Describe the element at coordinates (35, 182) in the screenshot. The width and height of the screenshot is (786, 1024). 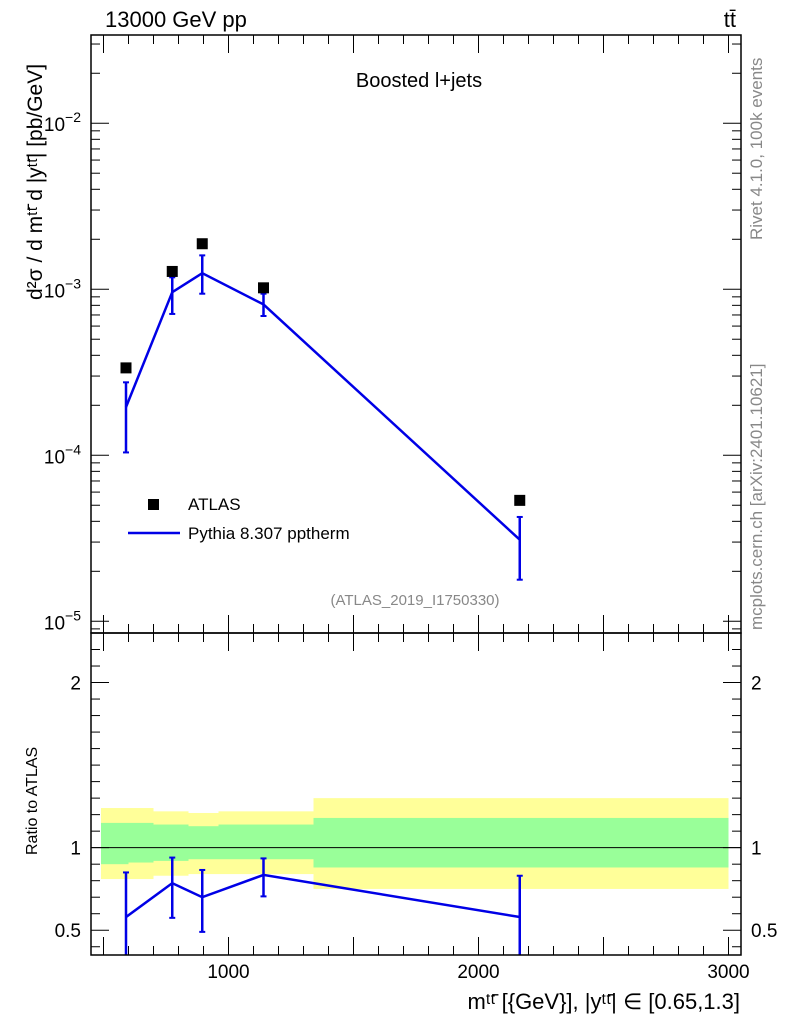
I see `main-y-axis-label: d²σ / d mᵗᵗ̄ d |yᵗᵗ̄| [pb/GeV]` at that location.